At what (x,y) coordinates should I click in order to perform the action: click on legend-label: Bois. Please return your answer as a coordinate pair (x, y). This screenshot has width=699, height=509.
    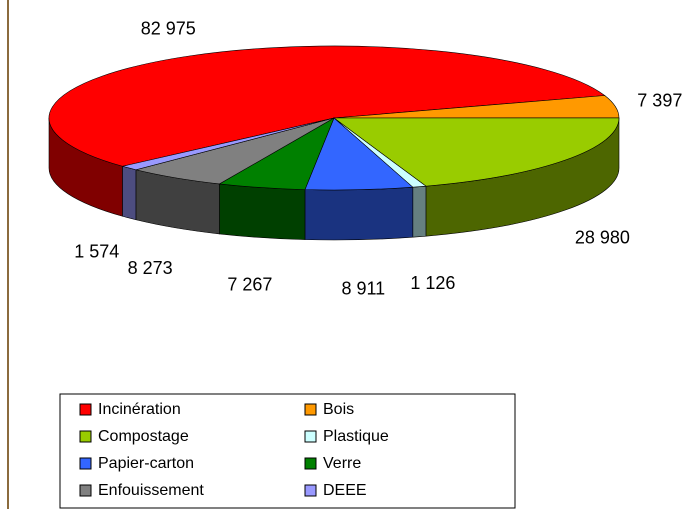
    Looking at the image, I should click on (338, 409).